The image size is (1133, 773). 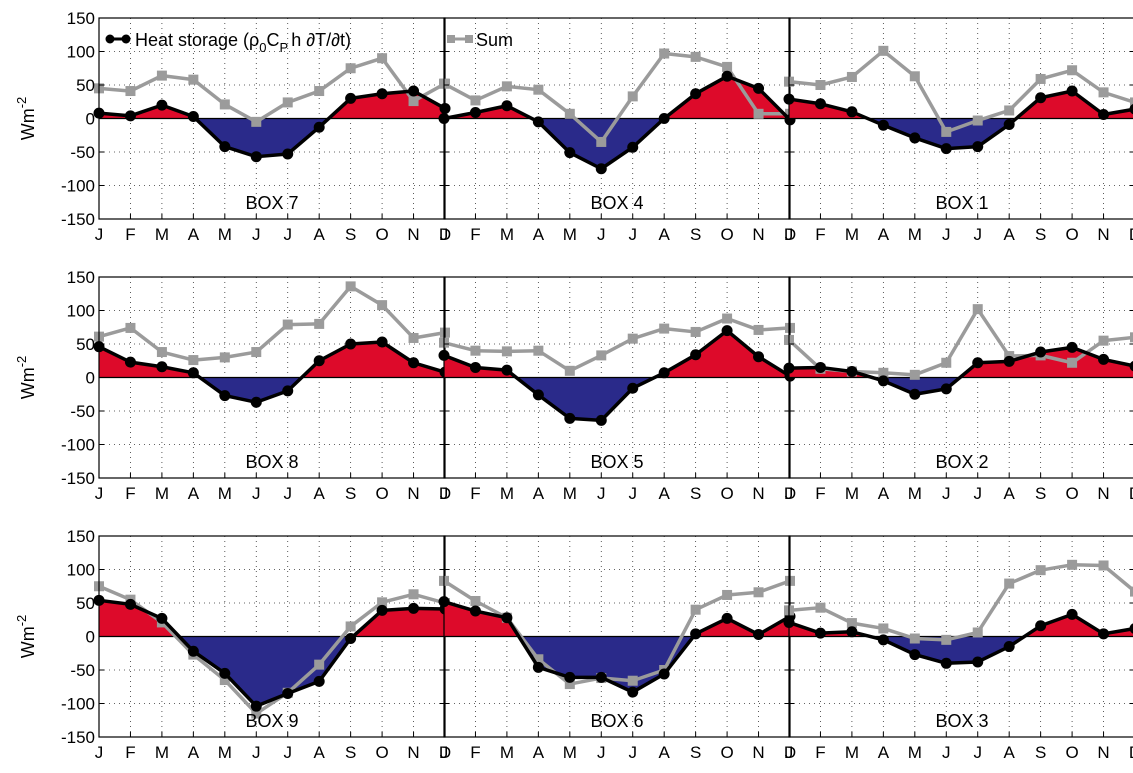 I want to click on positive-area, so click(x=617, y=376).